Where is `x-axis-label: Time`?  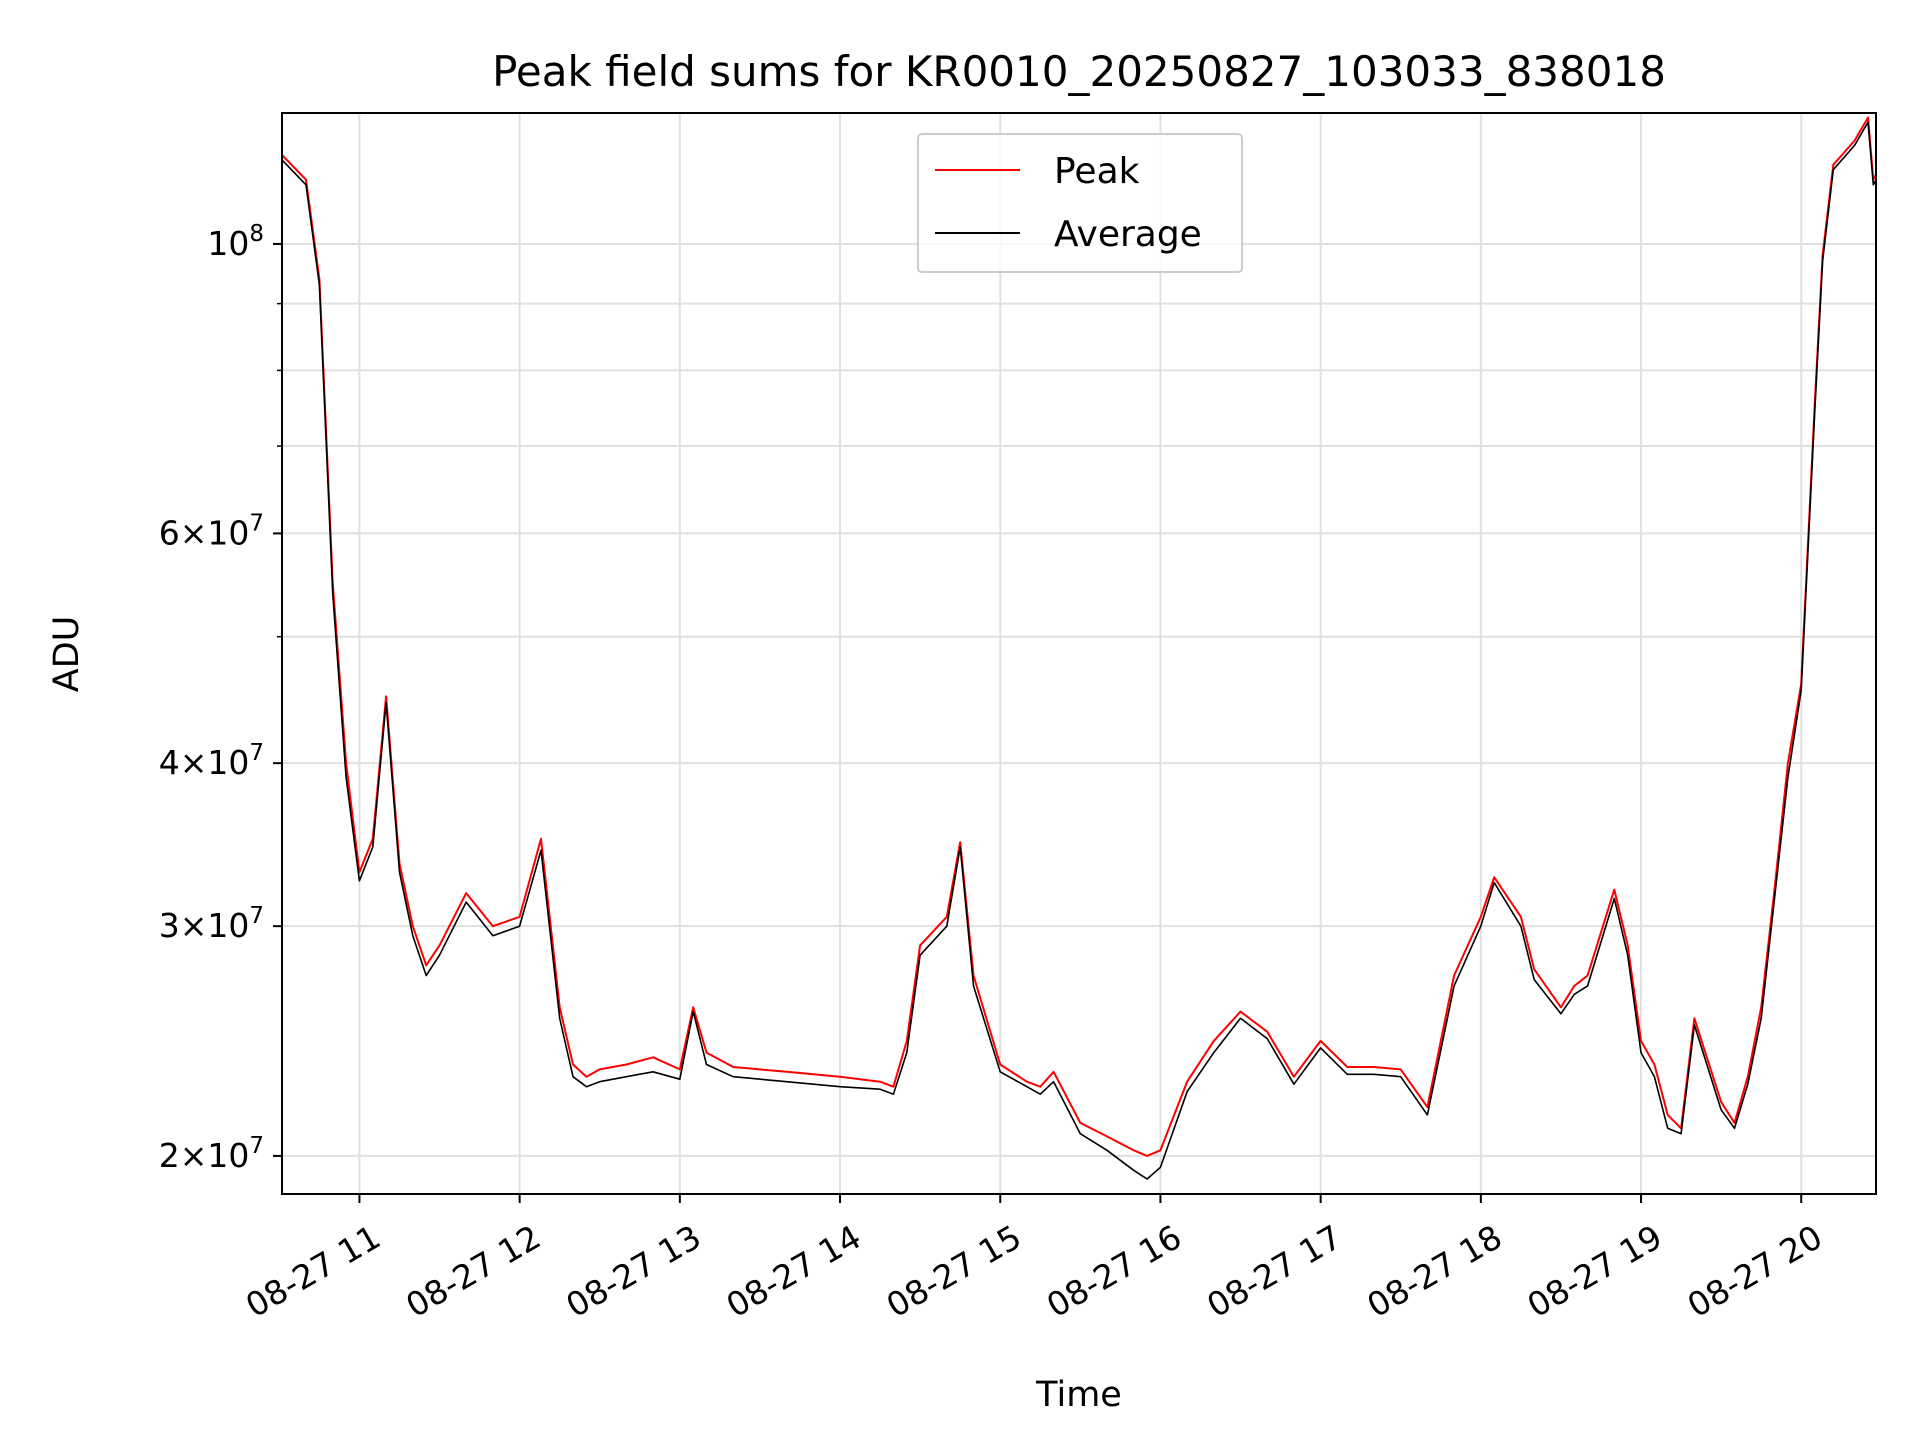
x-axis-label: Time is located at coordinates (1078, 1395).